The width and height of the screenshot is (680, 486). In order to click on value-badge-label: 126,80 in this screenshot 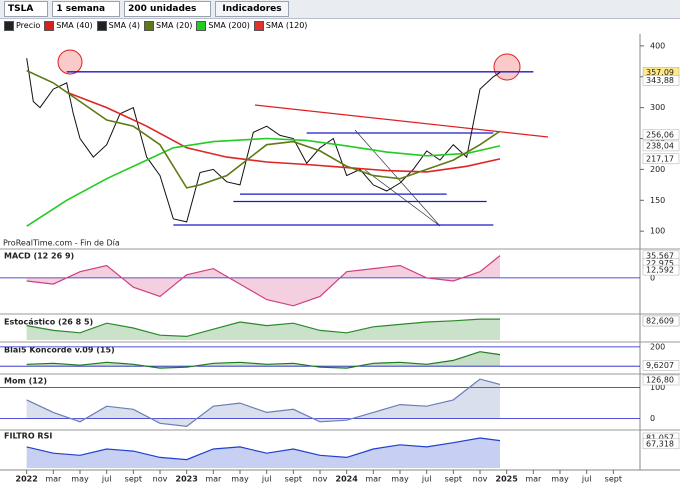, I will do `click(660, 380)`.